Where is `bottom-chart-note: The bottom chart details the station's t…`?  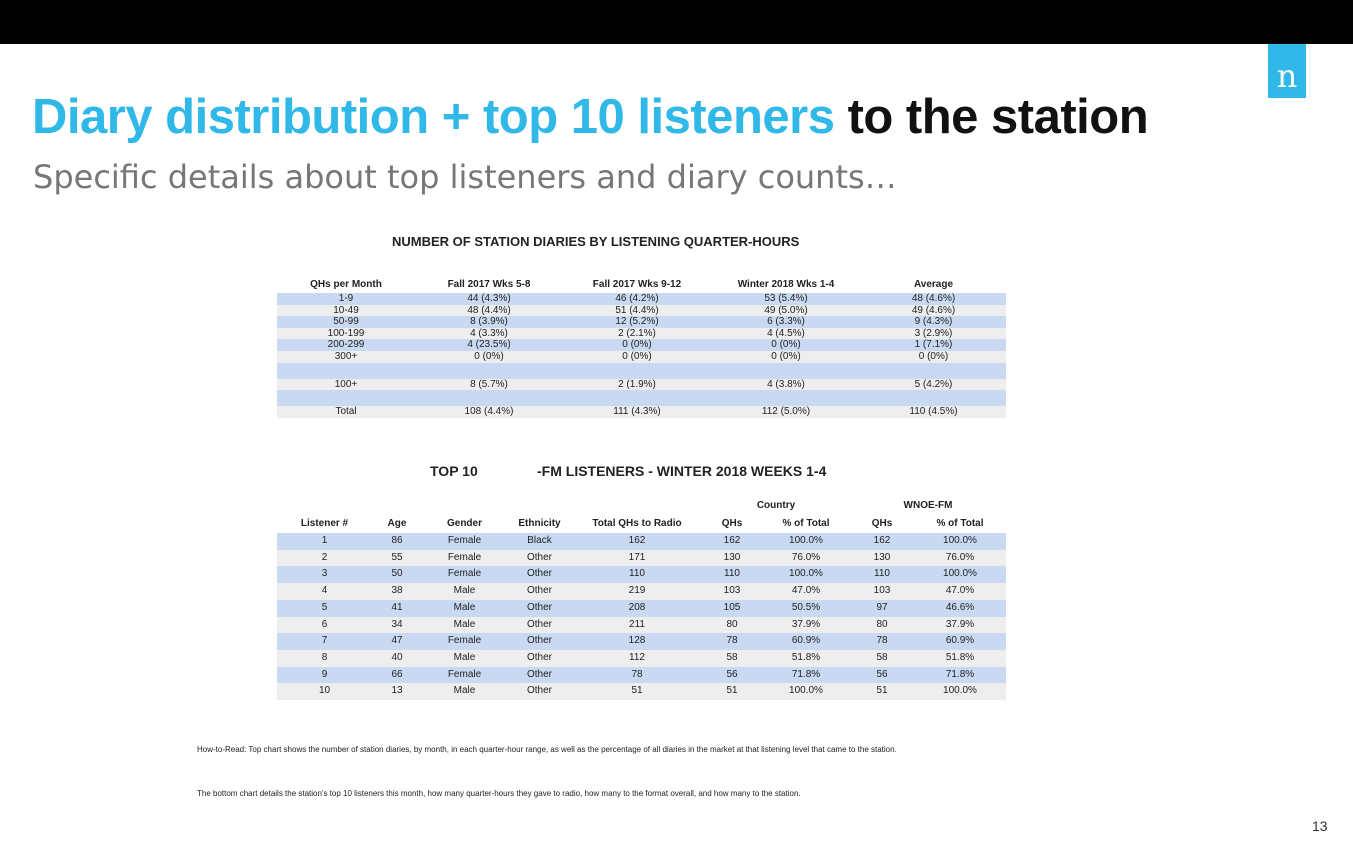 bottom-chart-note: The bottom chart details the station's t… is located at coordinates (499, 793).